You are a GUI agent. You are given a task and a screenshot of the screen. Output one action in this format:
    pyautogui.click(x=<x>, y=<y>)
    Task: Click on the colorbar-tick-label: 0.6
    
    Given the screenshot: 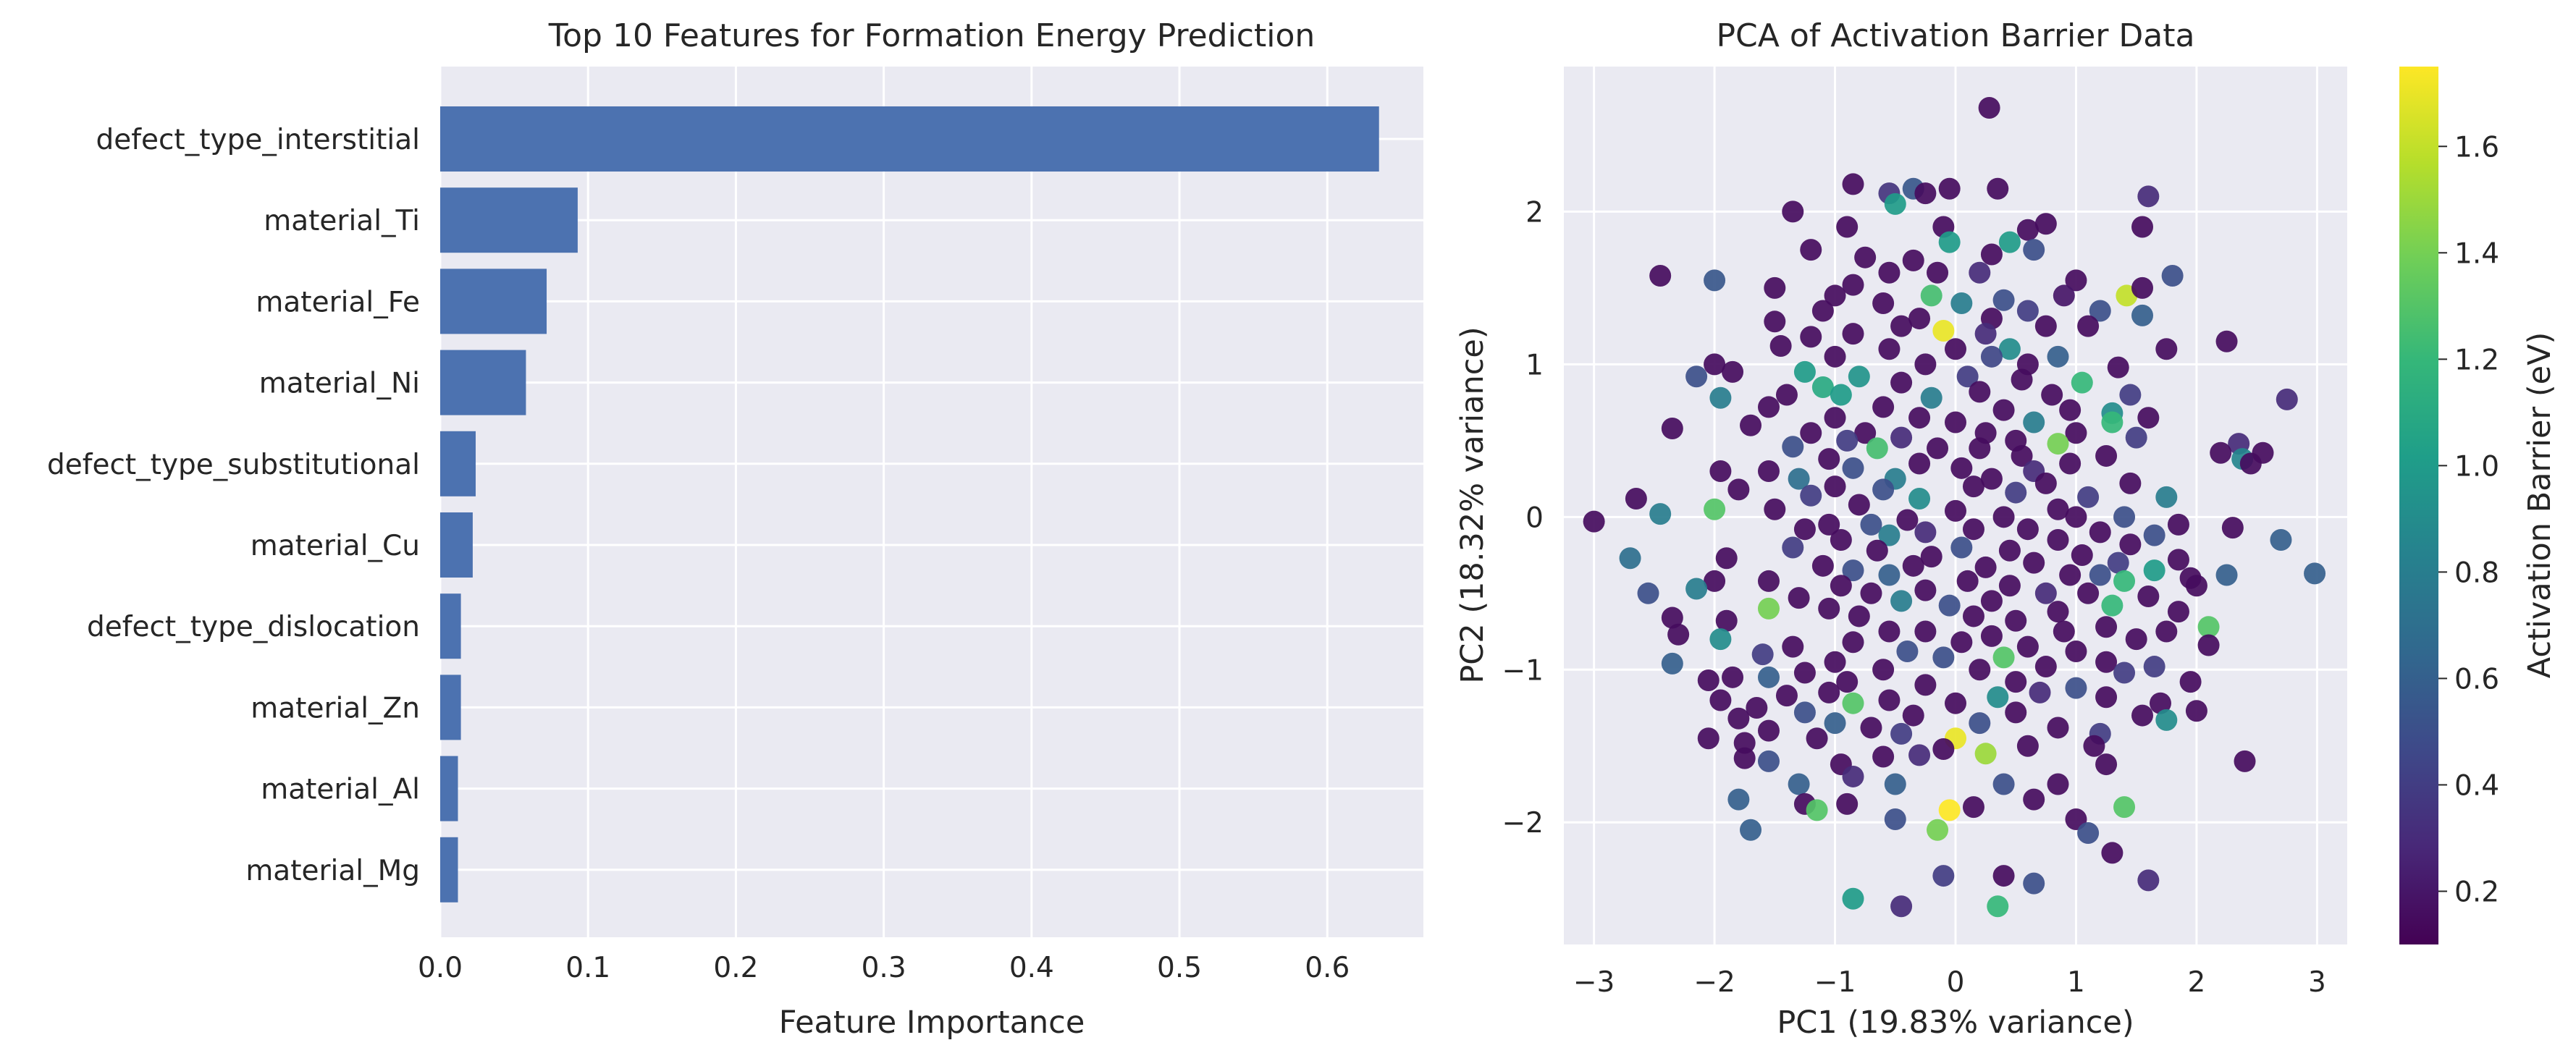 What is the action you would take?
    pyautogui.click(x=2476, y=679)
    